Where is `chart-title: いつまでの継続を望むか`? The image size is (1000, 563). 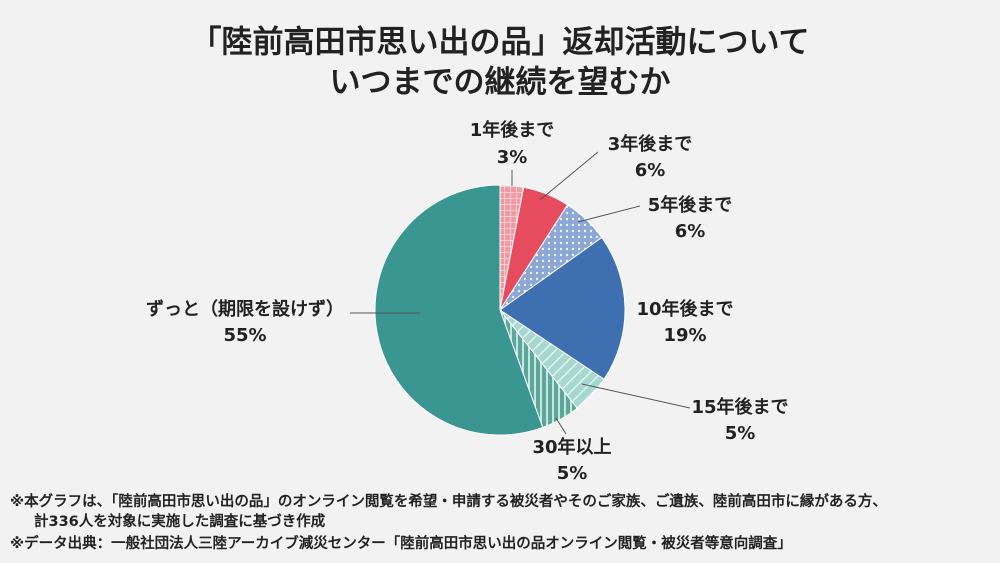 chart-title: いつまでの継続を望むか is located at coordinates (500, 83).